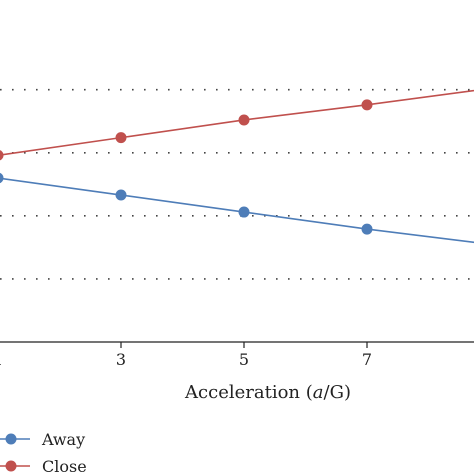 This screenshot has height=474, width=474. What do you see at coordinates (63, 439) in the screenshot?
I see `legend-label-away: Away` at bounding box center [63, 439].